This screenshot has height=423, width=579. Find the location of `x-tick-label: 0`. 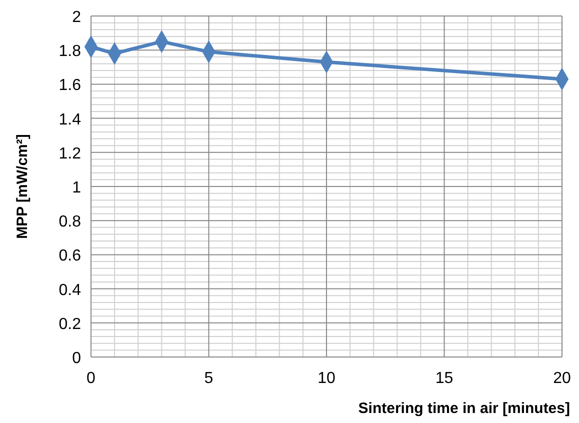

x-tick-label: 0 is located at coordinates (91, 378).